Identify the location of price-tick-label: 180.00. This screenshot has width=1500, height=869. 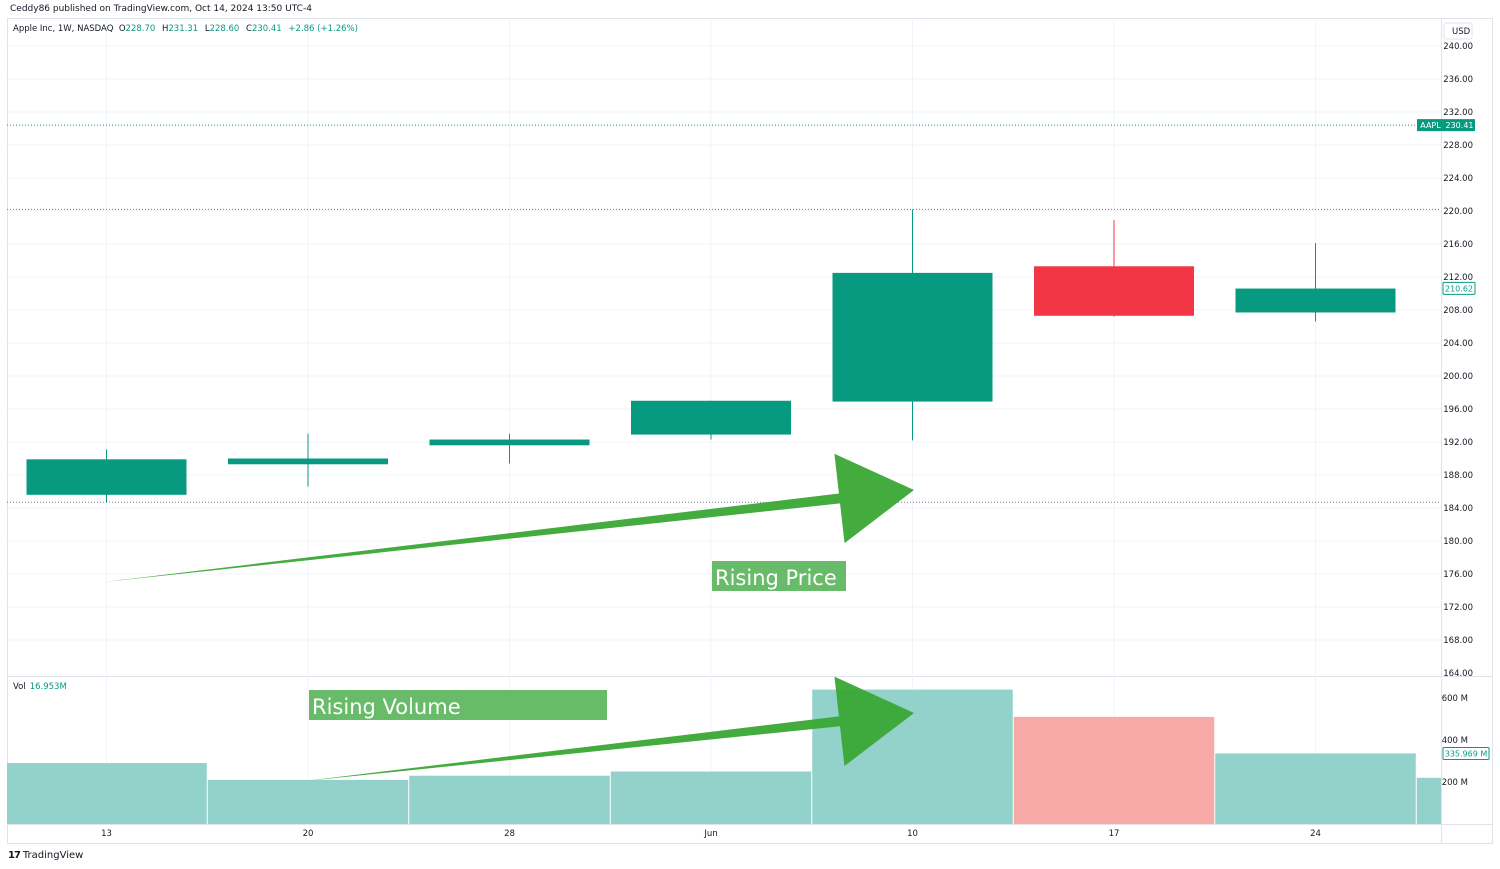
(1458, 542).